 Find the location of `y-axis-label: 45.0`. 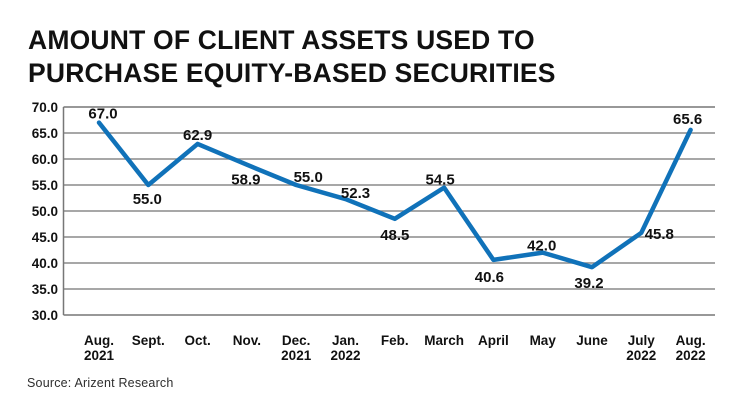

y-axis-label: 45.0 is located at coordinates (45, 237).